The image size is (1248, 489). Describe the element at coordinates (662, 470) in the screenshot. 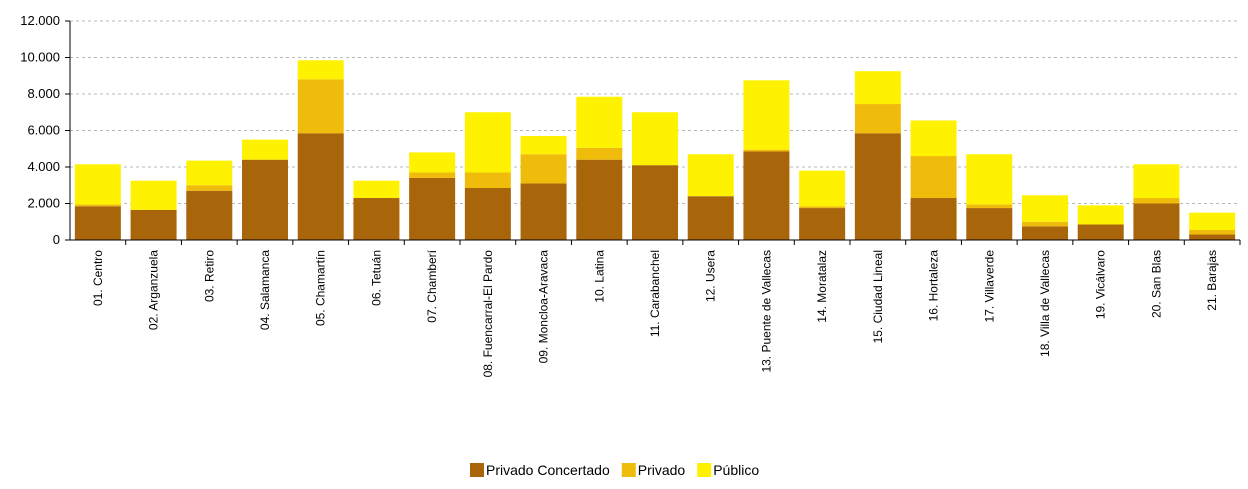

I see `legend-label: Privado` at that location.